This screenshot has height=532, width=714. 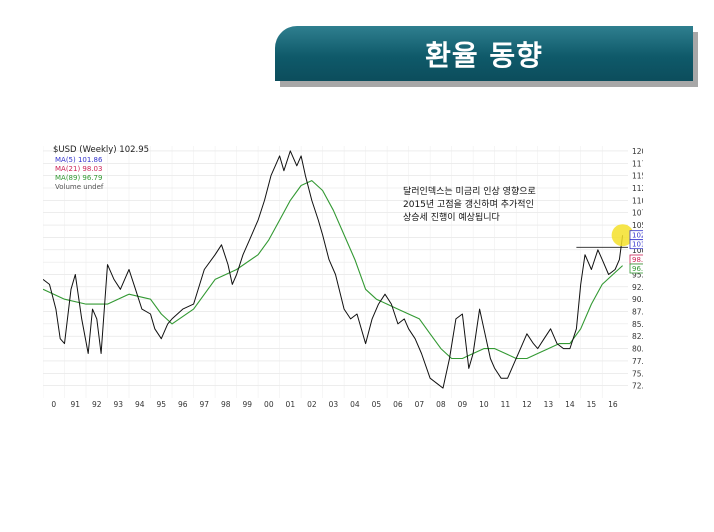 I want to click on y-tick-label: 100.0, so click(x=637, y=250).